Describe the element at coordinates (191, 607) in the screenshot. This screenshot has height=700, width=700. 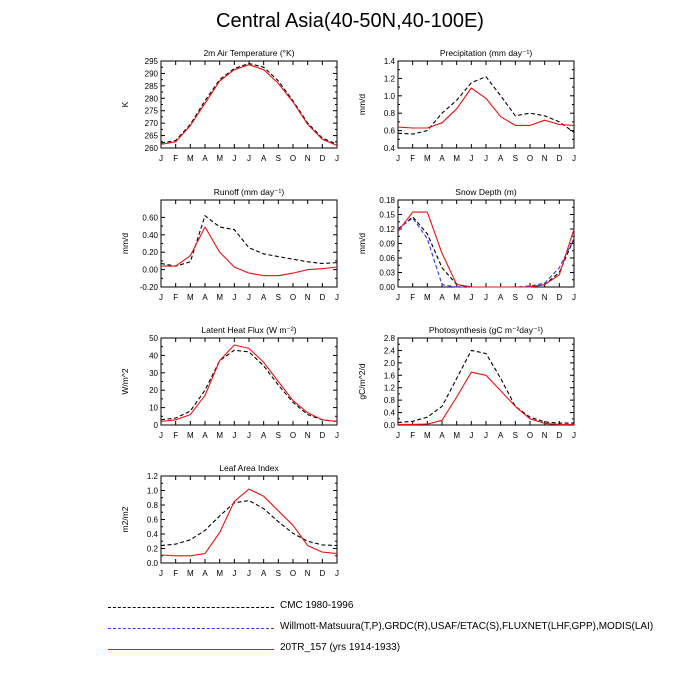
I see `legend-swatch-cmc` at that location.